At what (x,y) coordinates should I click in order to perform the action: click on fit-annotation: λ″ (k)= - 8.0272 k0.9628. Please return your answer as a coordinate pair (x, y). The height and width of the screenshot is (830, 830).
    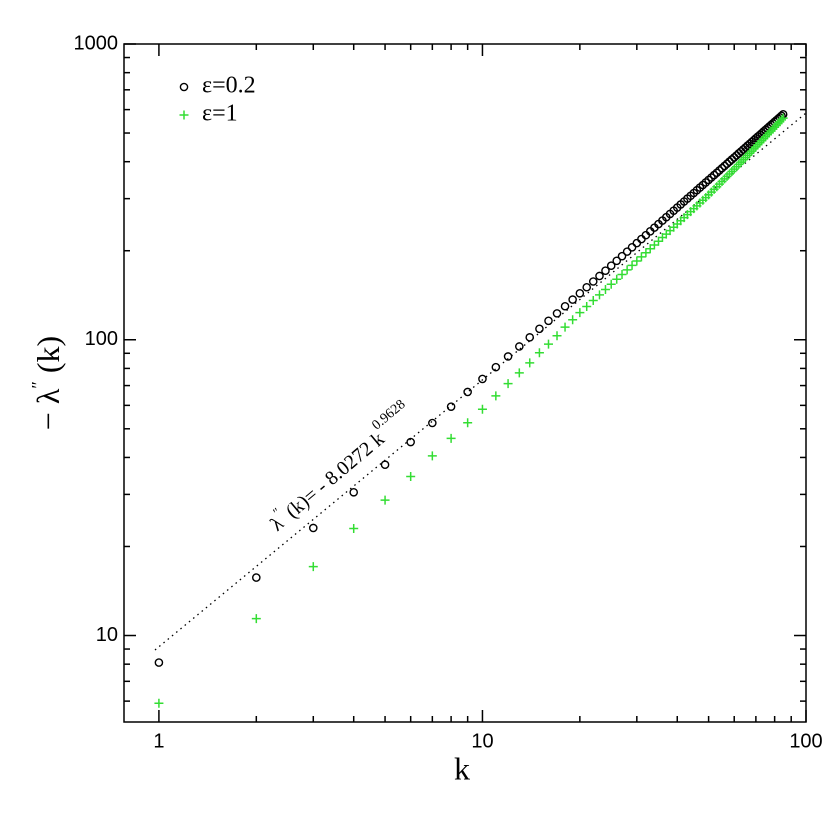
    Looking at the image, I should click on (339, 466).